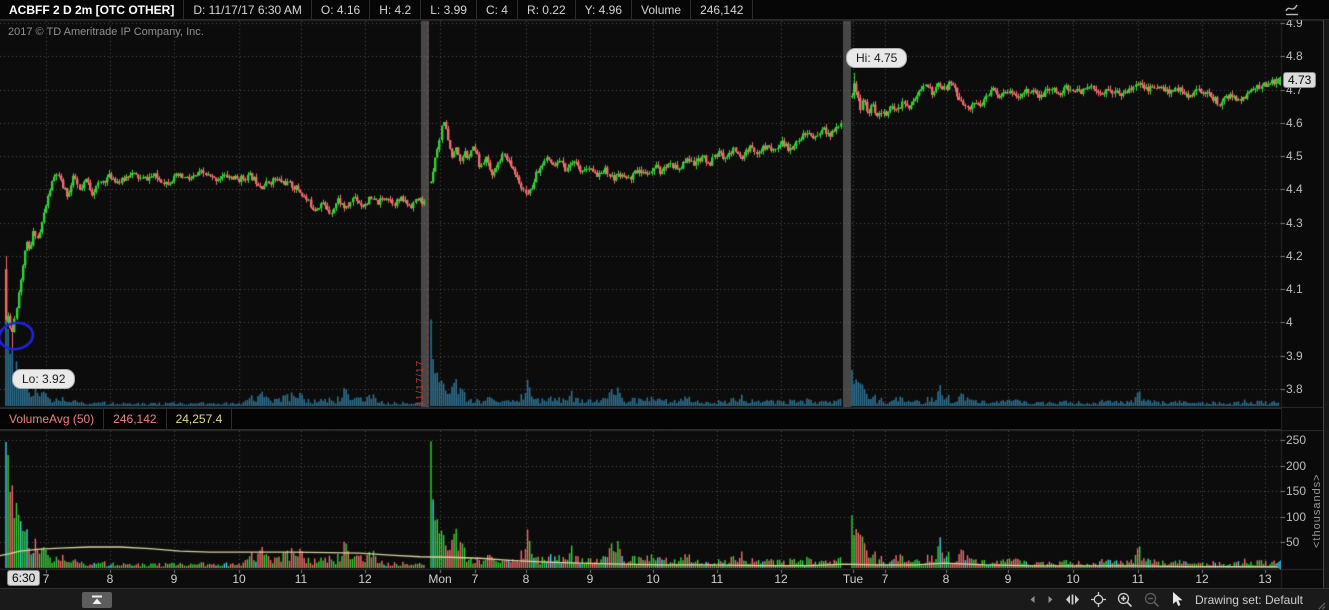 This screenshot has width=1329, height=610. Describe the element at coordinates (92, 9) in the screenshot. I see `symbol-descriptor: ACBFF 2 D 2m [OTC OTHER]` at that location.